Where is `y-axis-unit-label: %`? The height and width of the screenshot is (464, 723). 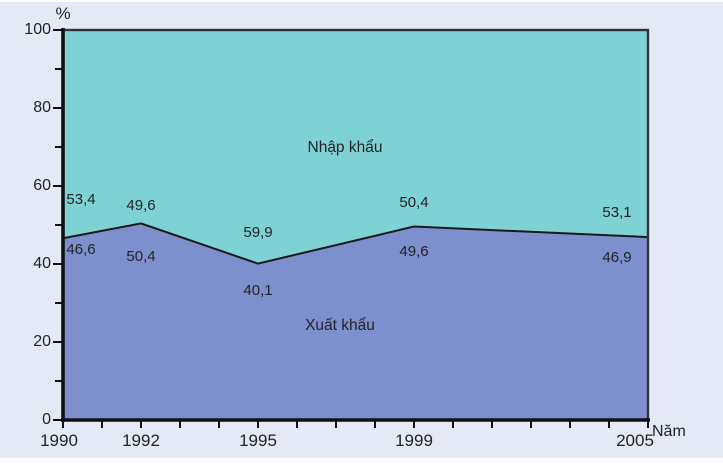 y-axis-unit-label: % is located at coordinates (63, 13).